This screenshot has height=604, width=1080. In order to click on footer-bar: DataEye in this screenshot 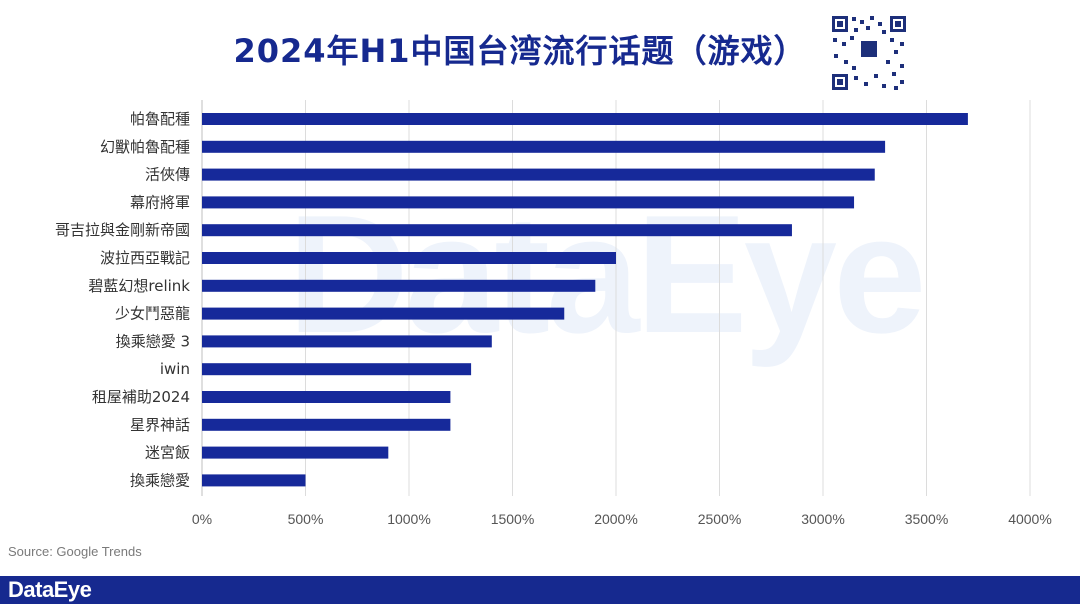, I will do `click(540, 590)`.